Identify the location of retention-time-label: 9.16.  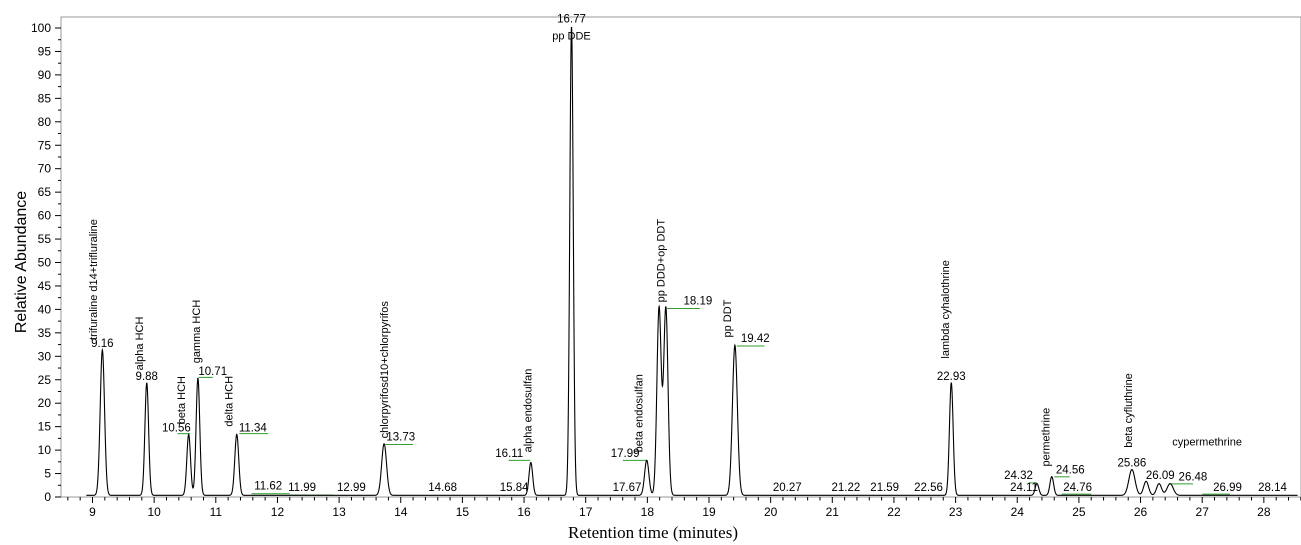
(102, 344).